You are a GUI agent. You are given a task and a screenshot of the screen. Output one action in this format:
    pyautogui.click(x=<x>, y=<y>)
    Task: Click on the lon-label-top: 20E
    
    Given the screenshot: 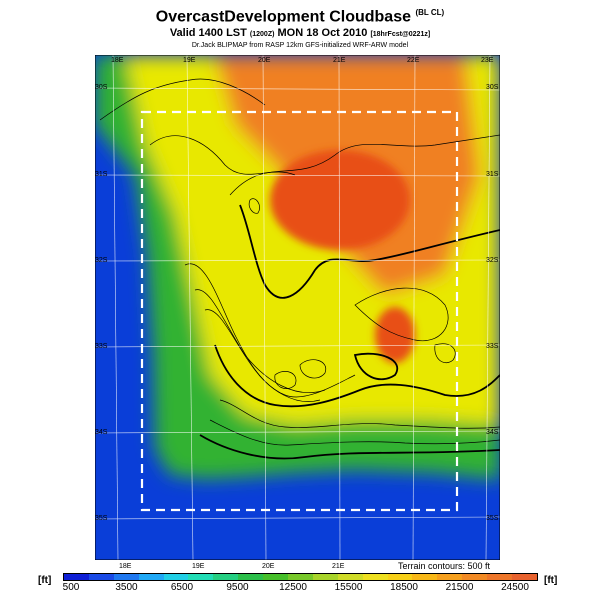 What is the action you would take?
    pyautogui.click(x=264, y=60)
    